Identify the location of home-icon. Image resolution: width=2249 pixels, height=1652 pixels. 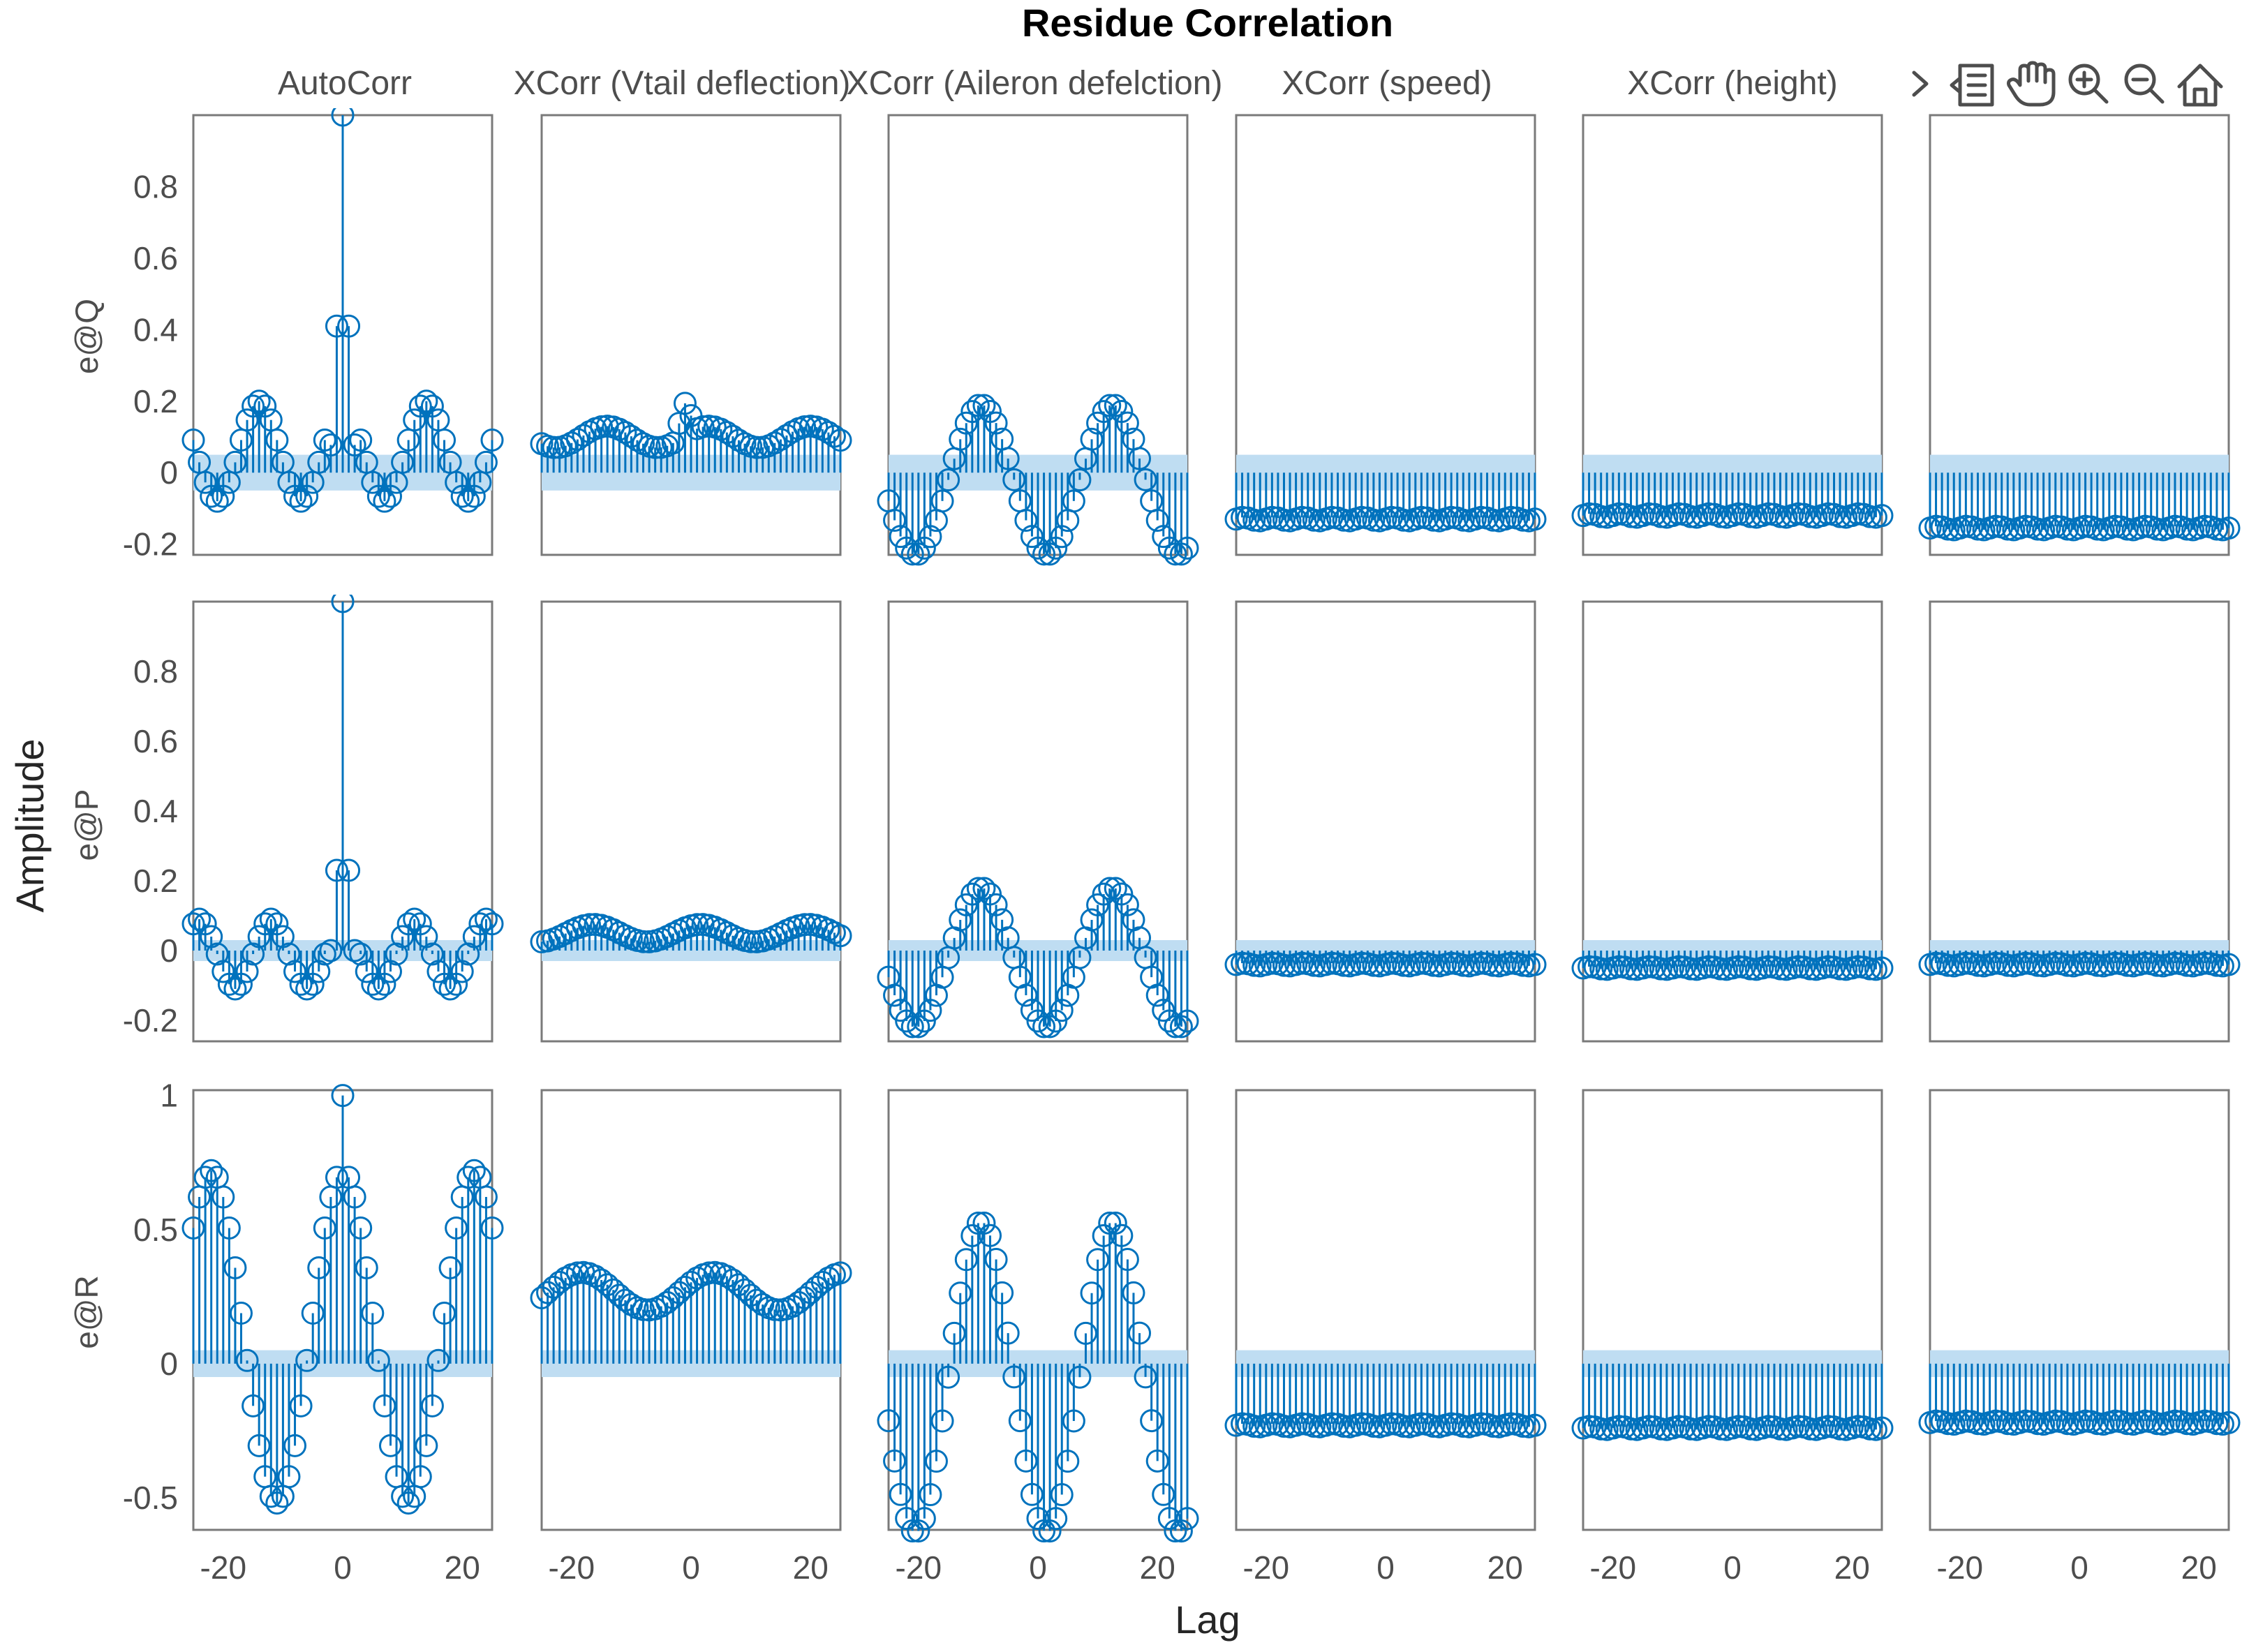
(2200, 85).